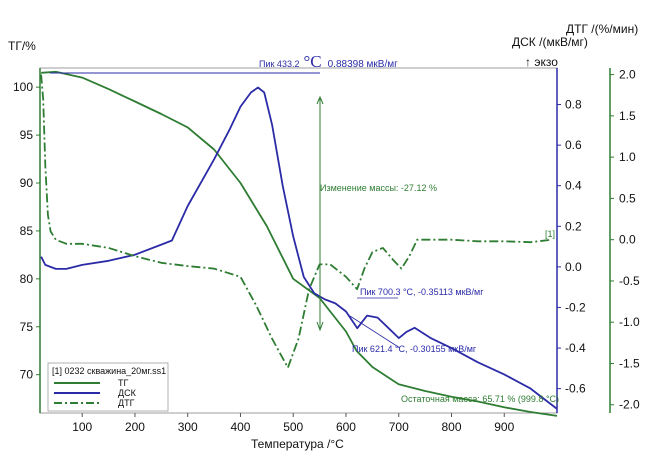  What do you see at coordinates (135, 427) in the screenshot?
I see `x-tick-label: 200` at bounding box center [135, 427].